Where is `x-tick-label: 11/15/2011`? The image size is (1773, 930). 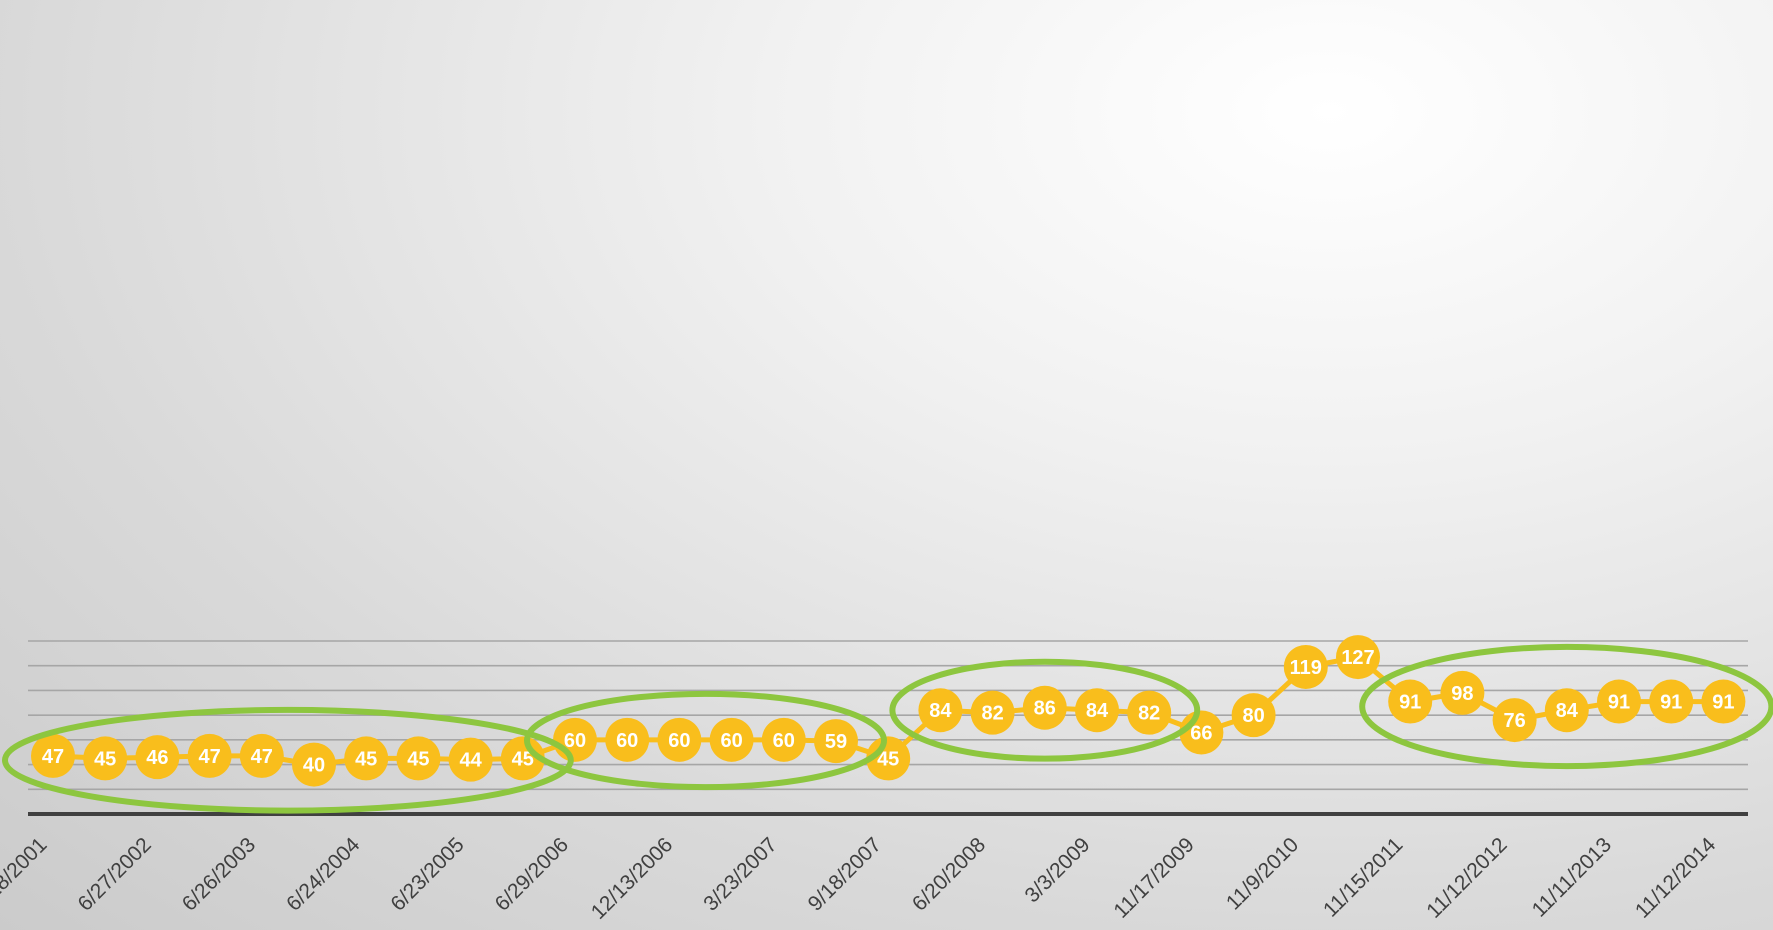 x-tick-label: 11/15/2011 is located at coordinates (1363, 877).